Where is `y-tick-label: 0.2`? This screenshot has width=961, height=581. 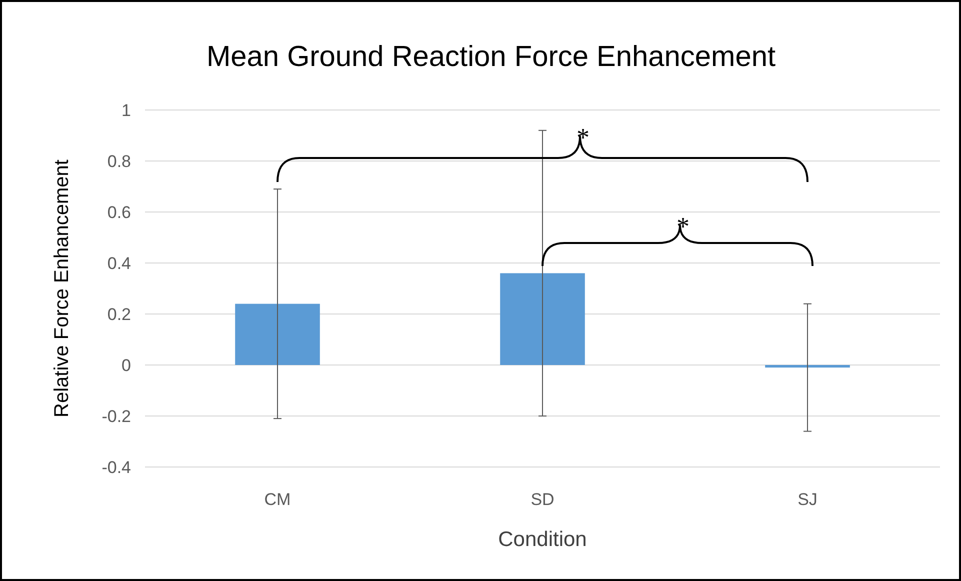 y-tick-label: 0.2 is located at coordinates (119, 314).